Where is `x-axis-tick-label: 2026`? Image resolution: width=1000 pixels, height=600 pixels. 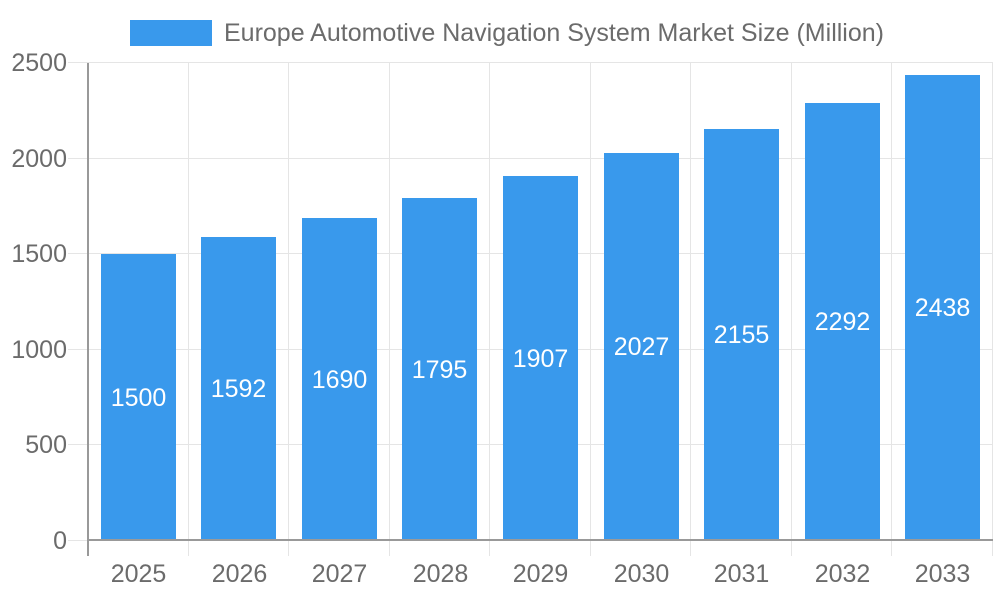 x-axis-tick-label: 2026 is located at coordinates (239, 574).